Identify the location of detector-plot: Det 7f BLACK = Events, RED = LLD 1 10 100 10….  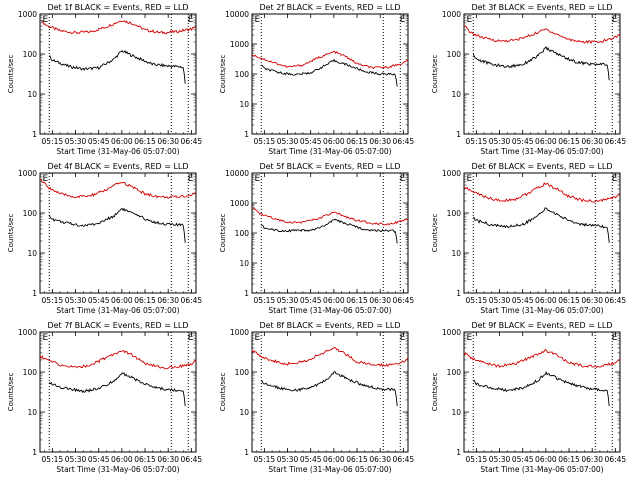
(104, 397).